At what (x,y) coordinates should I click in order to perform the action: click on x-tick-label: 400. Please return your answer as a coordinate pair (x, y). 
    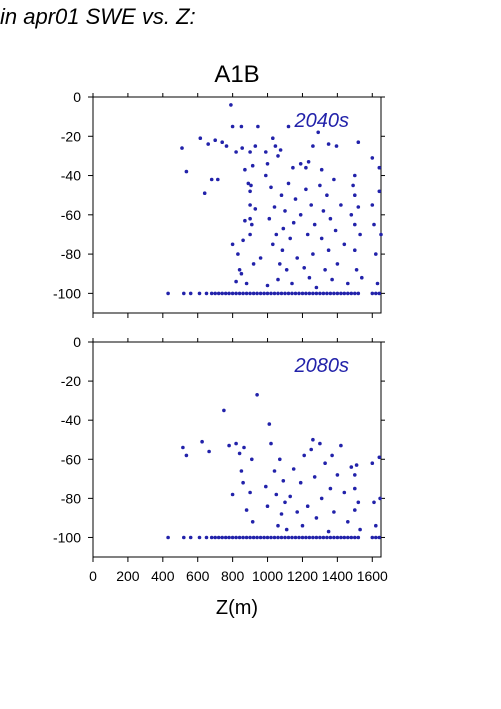
    Looking at the image, I should click on (163, 576).